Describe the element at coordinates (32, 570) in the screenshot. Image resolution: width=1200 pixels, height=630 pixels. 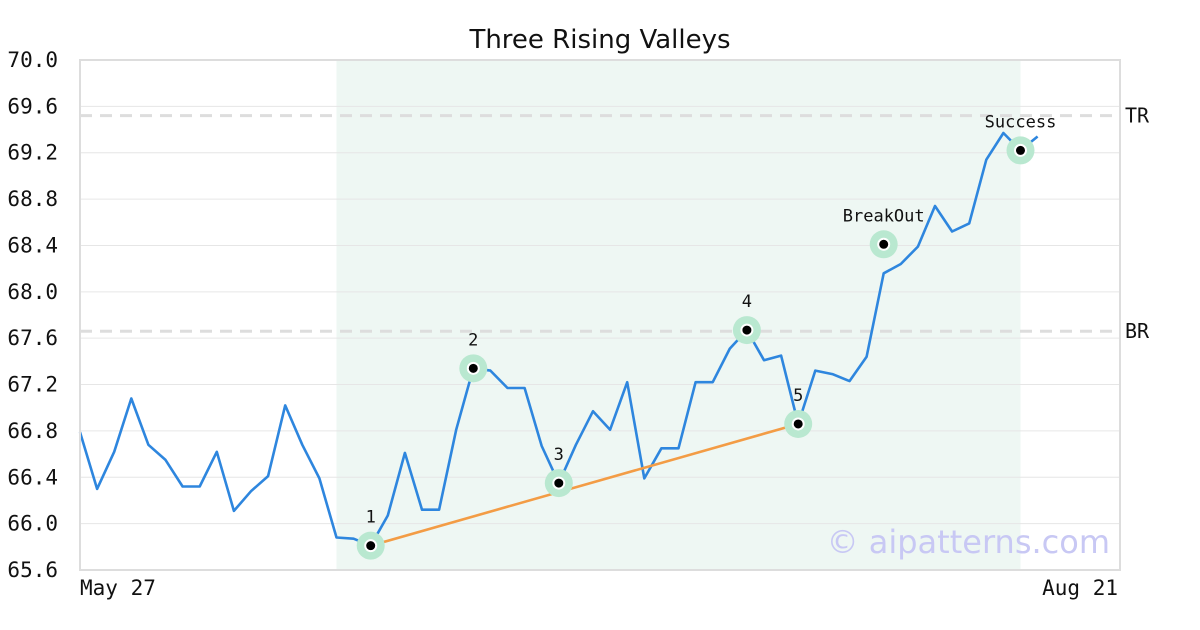
I see `y-tick-label: 65.6` at that location.